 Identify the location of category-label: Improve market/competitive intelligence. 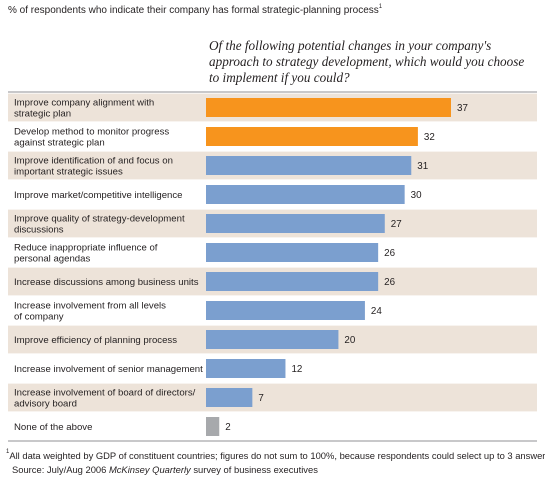
(98, 195).